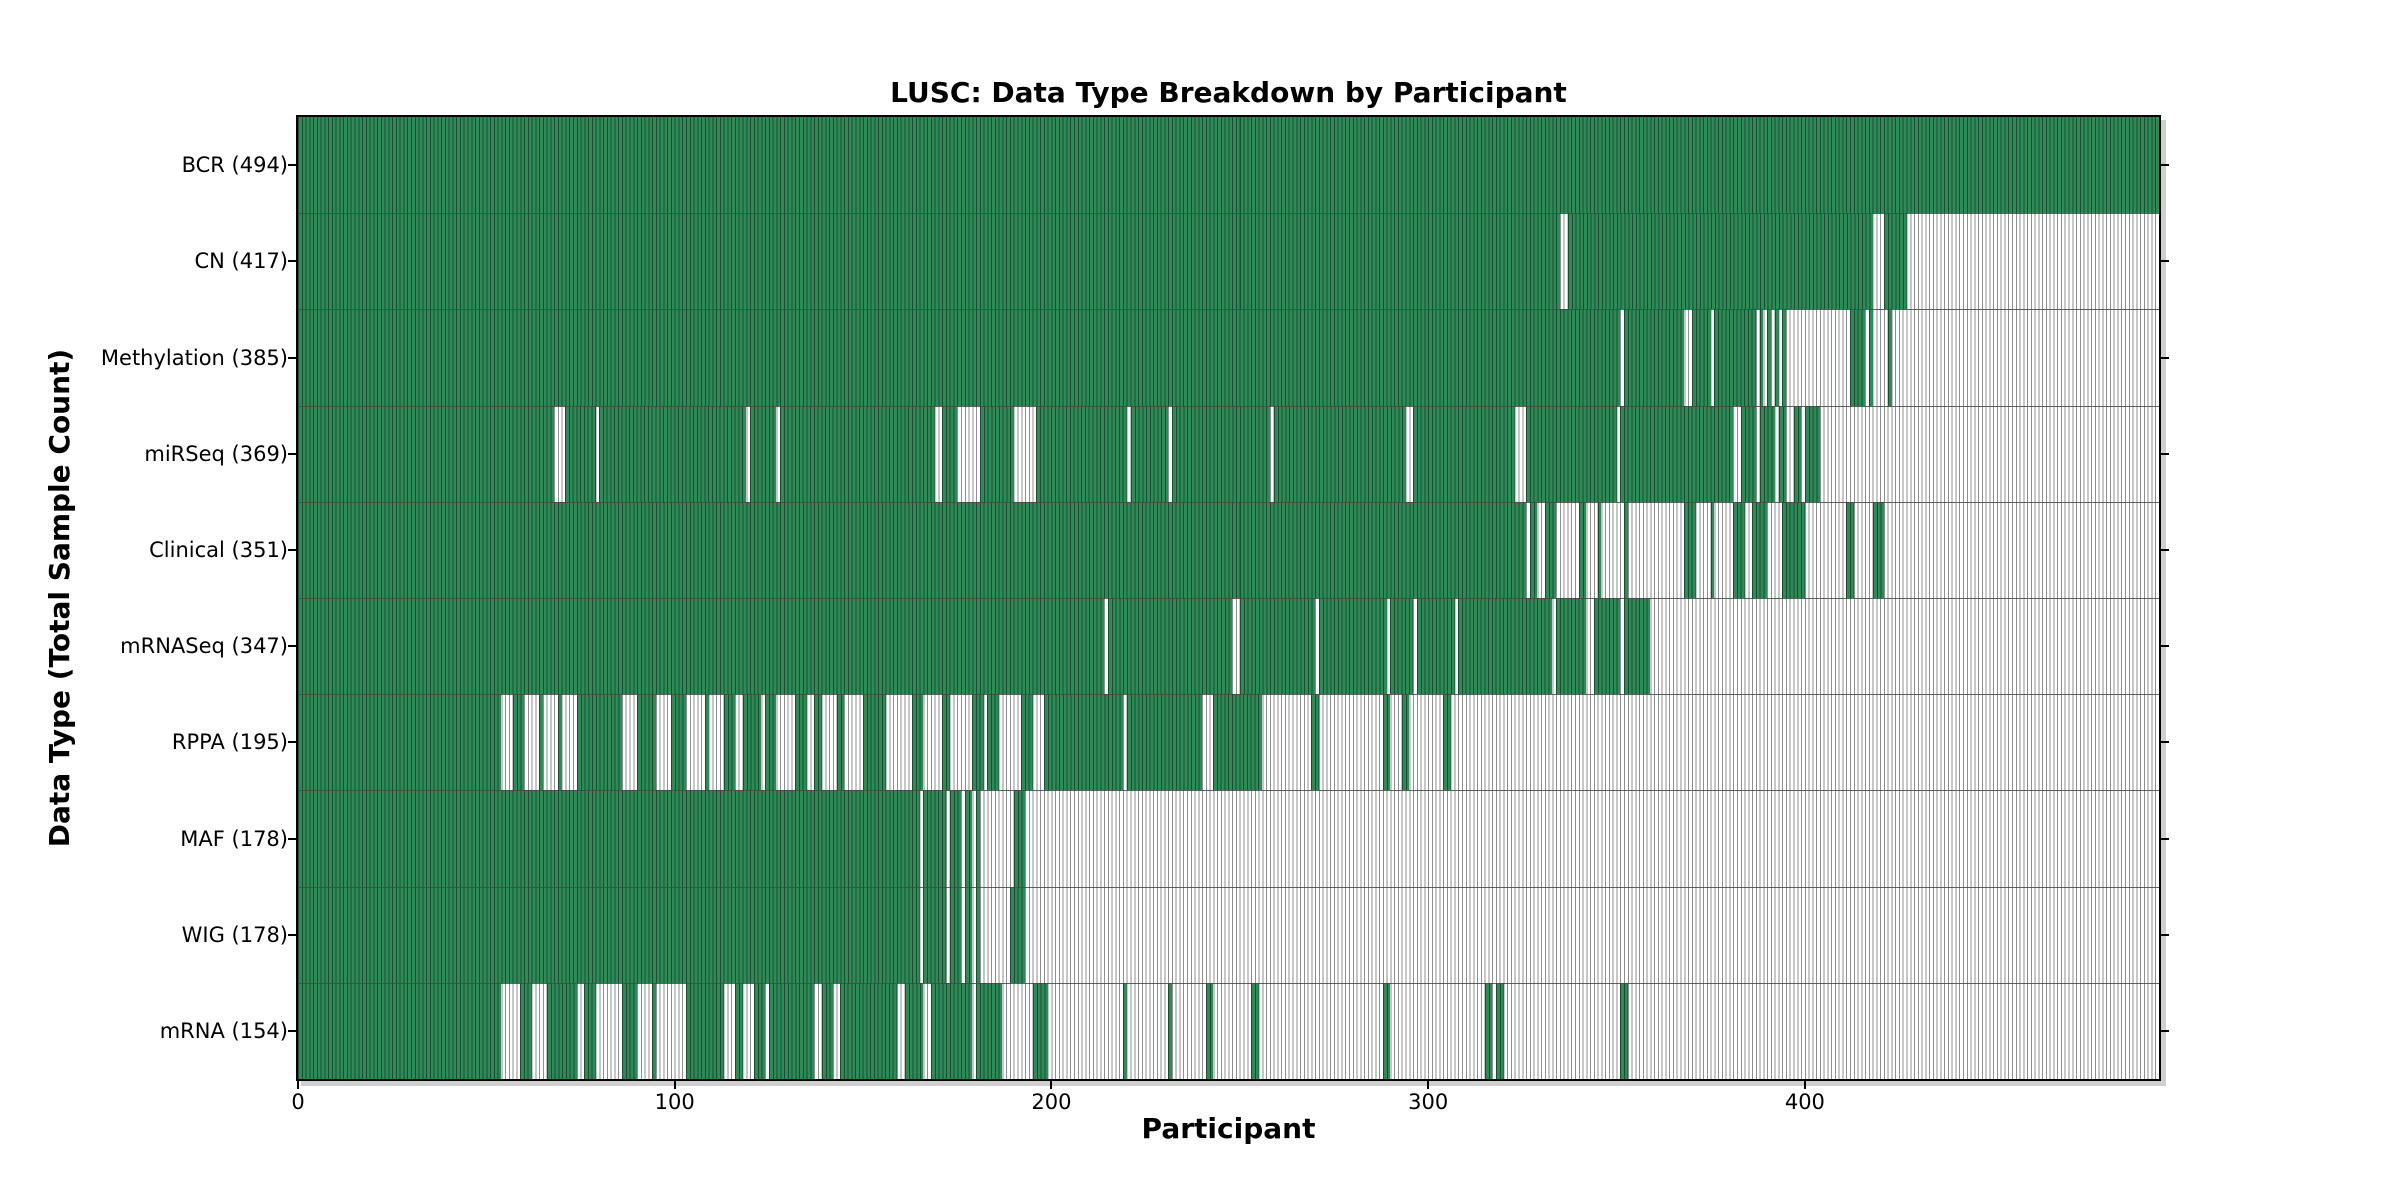  I want to click on x-tick-label-400: 400, so click(1804, 1102).